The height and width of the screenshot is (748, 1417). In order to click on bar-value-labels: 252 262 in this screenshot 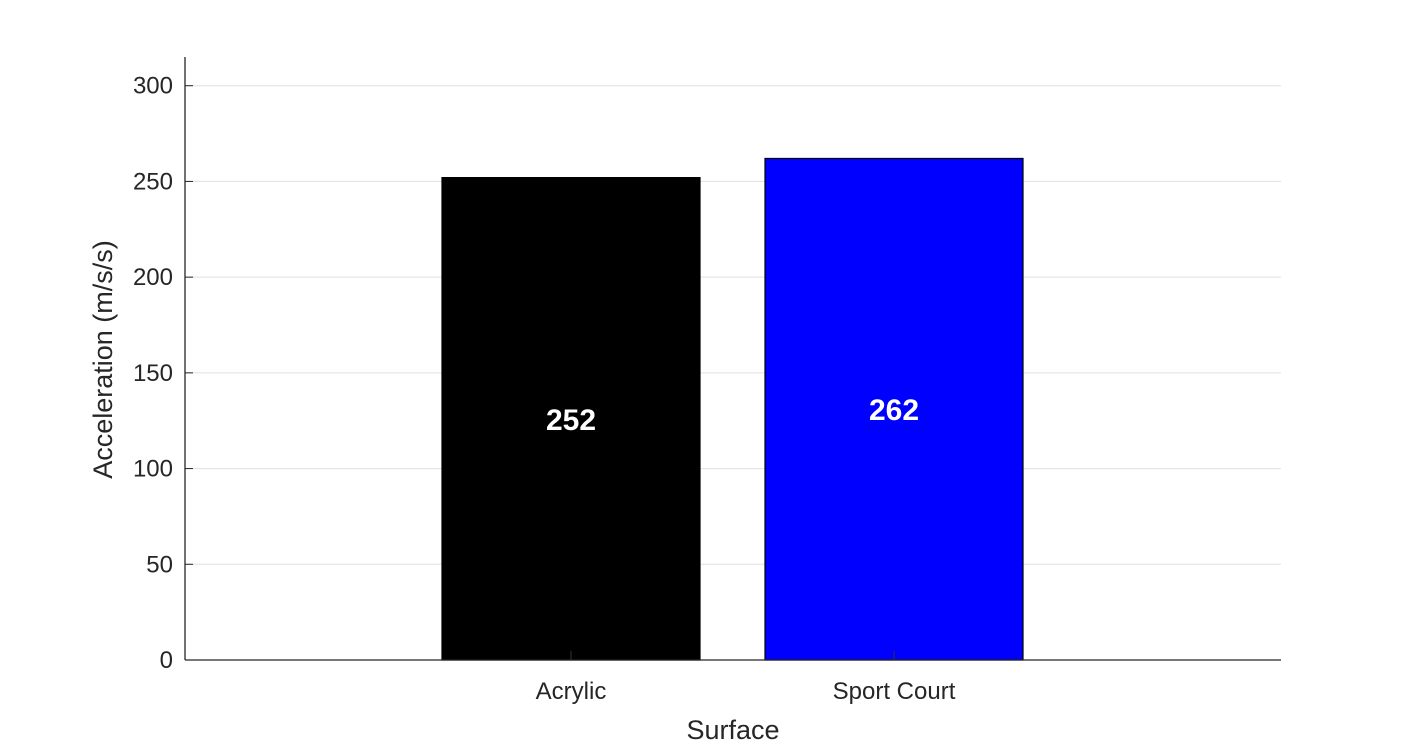, I will do `click(732, 415)`.